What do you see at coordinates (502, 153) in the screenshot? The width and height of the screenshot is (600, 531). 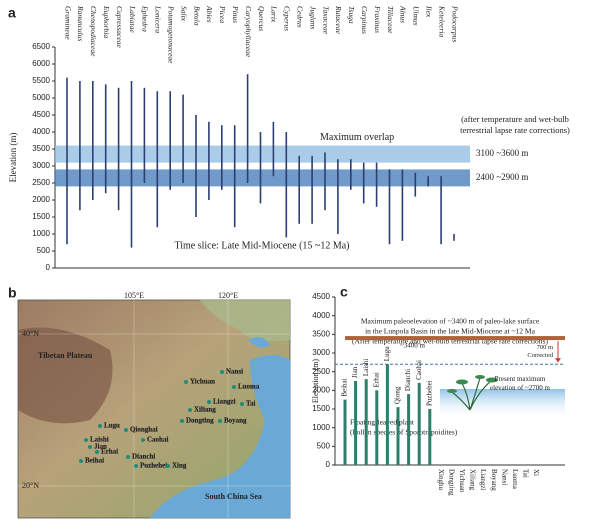 I see `band-label: 3100 ~3600 m` at bounding box center [502, 153].